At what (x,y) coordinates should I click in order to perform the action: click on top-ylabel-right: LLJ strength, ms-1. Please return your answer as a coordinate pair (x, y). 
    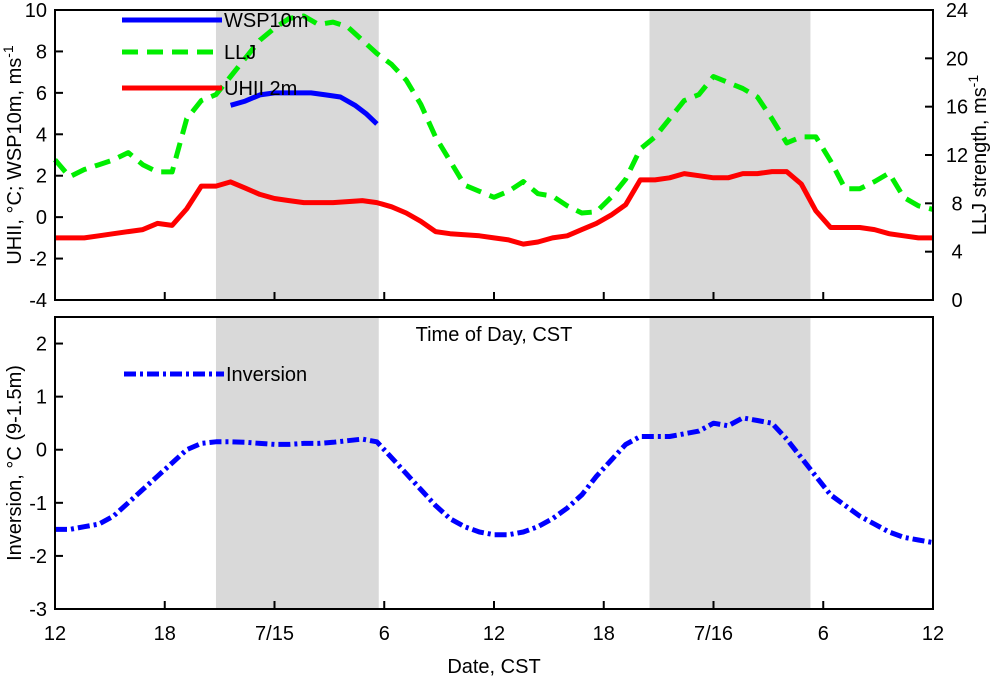
    Looking at the image, I should click on (978, 155).